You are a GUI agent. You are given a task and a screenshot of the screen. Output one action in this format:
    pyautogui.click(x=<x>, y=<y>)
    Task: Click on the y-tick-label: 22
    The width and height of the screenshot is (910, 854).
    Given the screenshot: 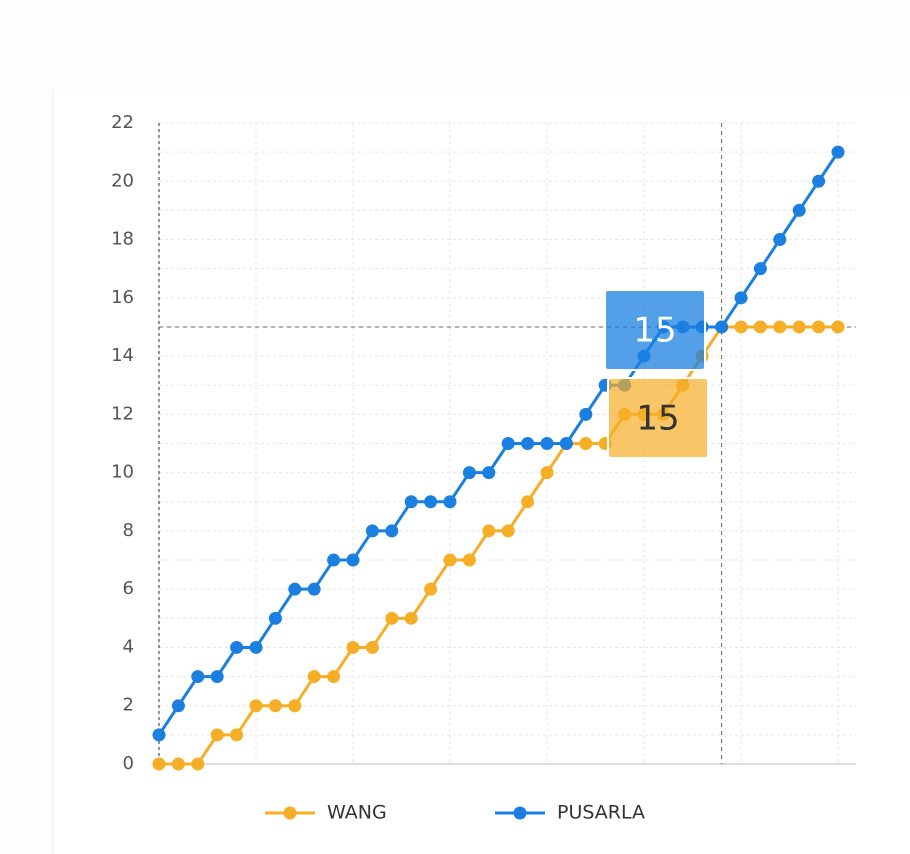 What is the action you would take?
    pyautogui.click(x=122, y=122)
    